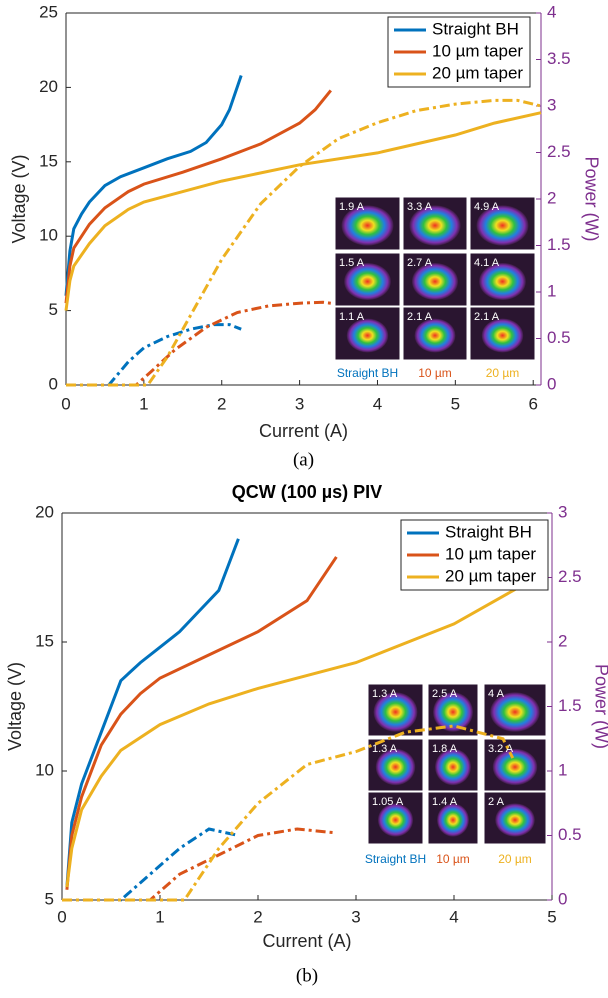  Describe the element at coordinates (496, 802) in the screenshot. I see `inset-label: 2 A` at that location.